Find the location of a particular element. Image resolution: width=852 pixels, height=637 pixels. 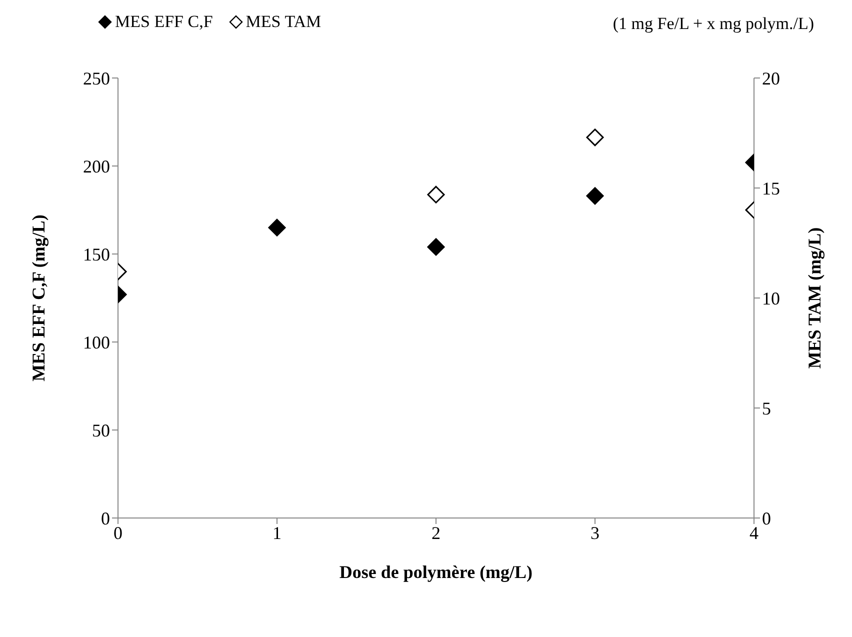

y-axis-title: MES EFF C,F (mg/L) is located at coordinates (38, 298).